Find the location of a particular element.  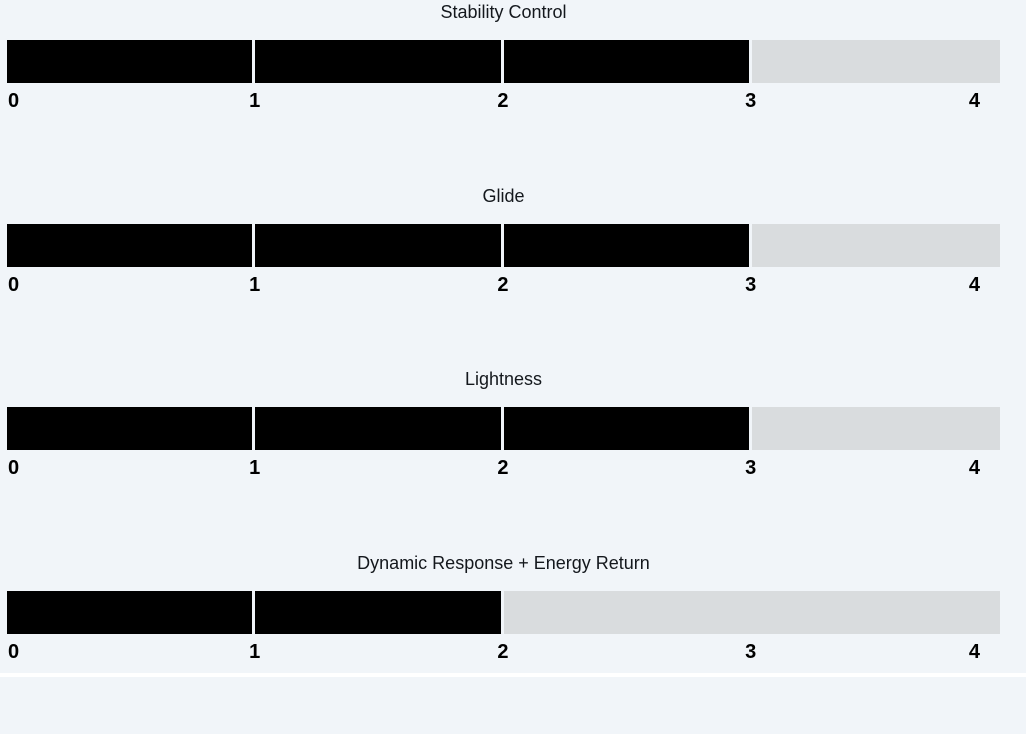

chart-title: Stability Control is located at coordinates (503, 12).